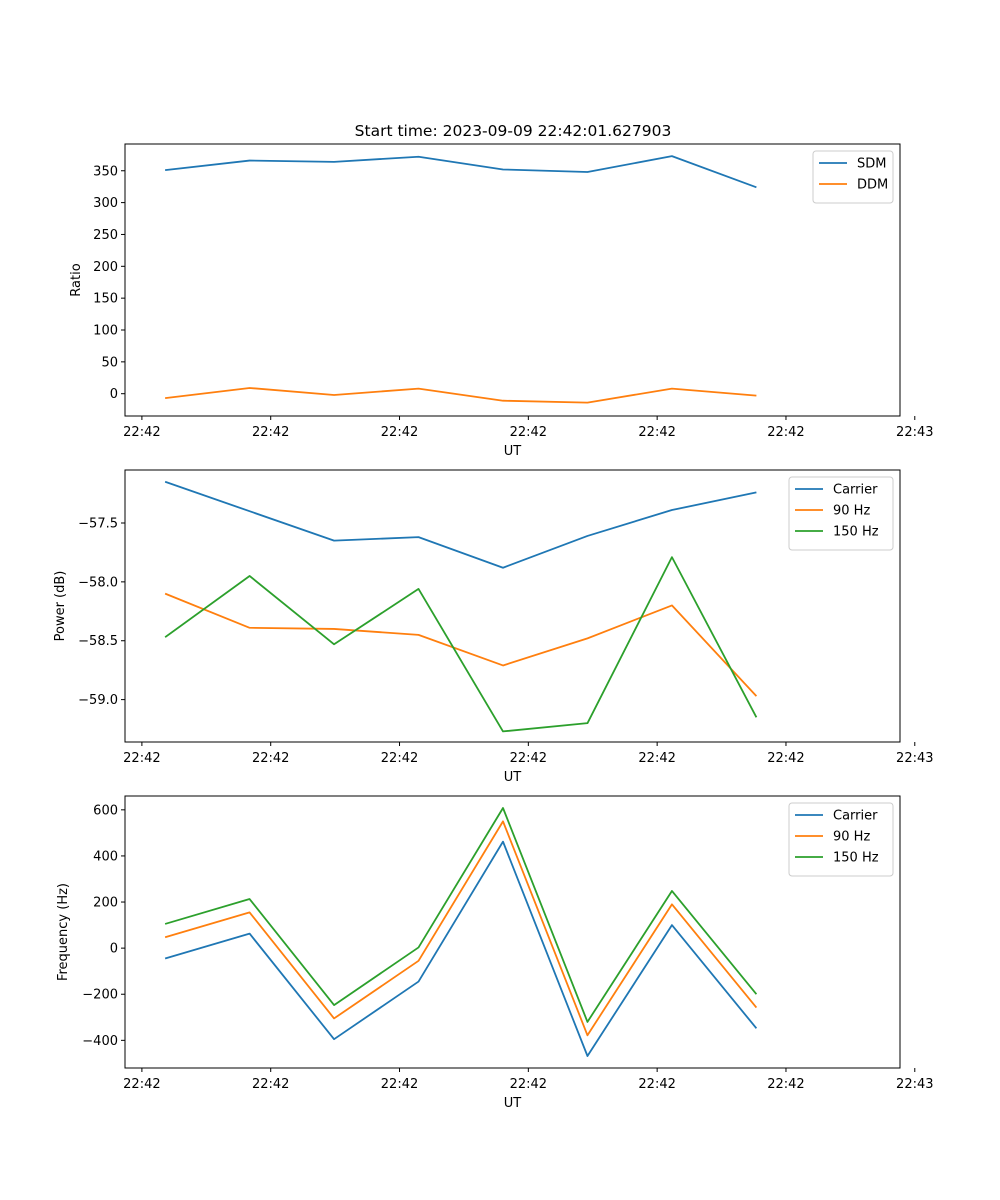  I want to click on y-axis-label: Power (dB), so click(60, 606).